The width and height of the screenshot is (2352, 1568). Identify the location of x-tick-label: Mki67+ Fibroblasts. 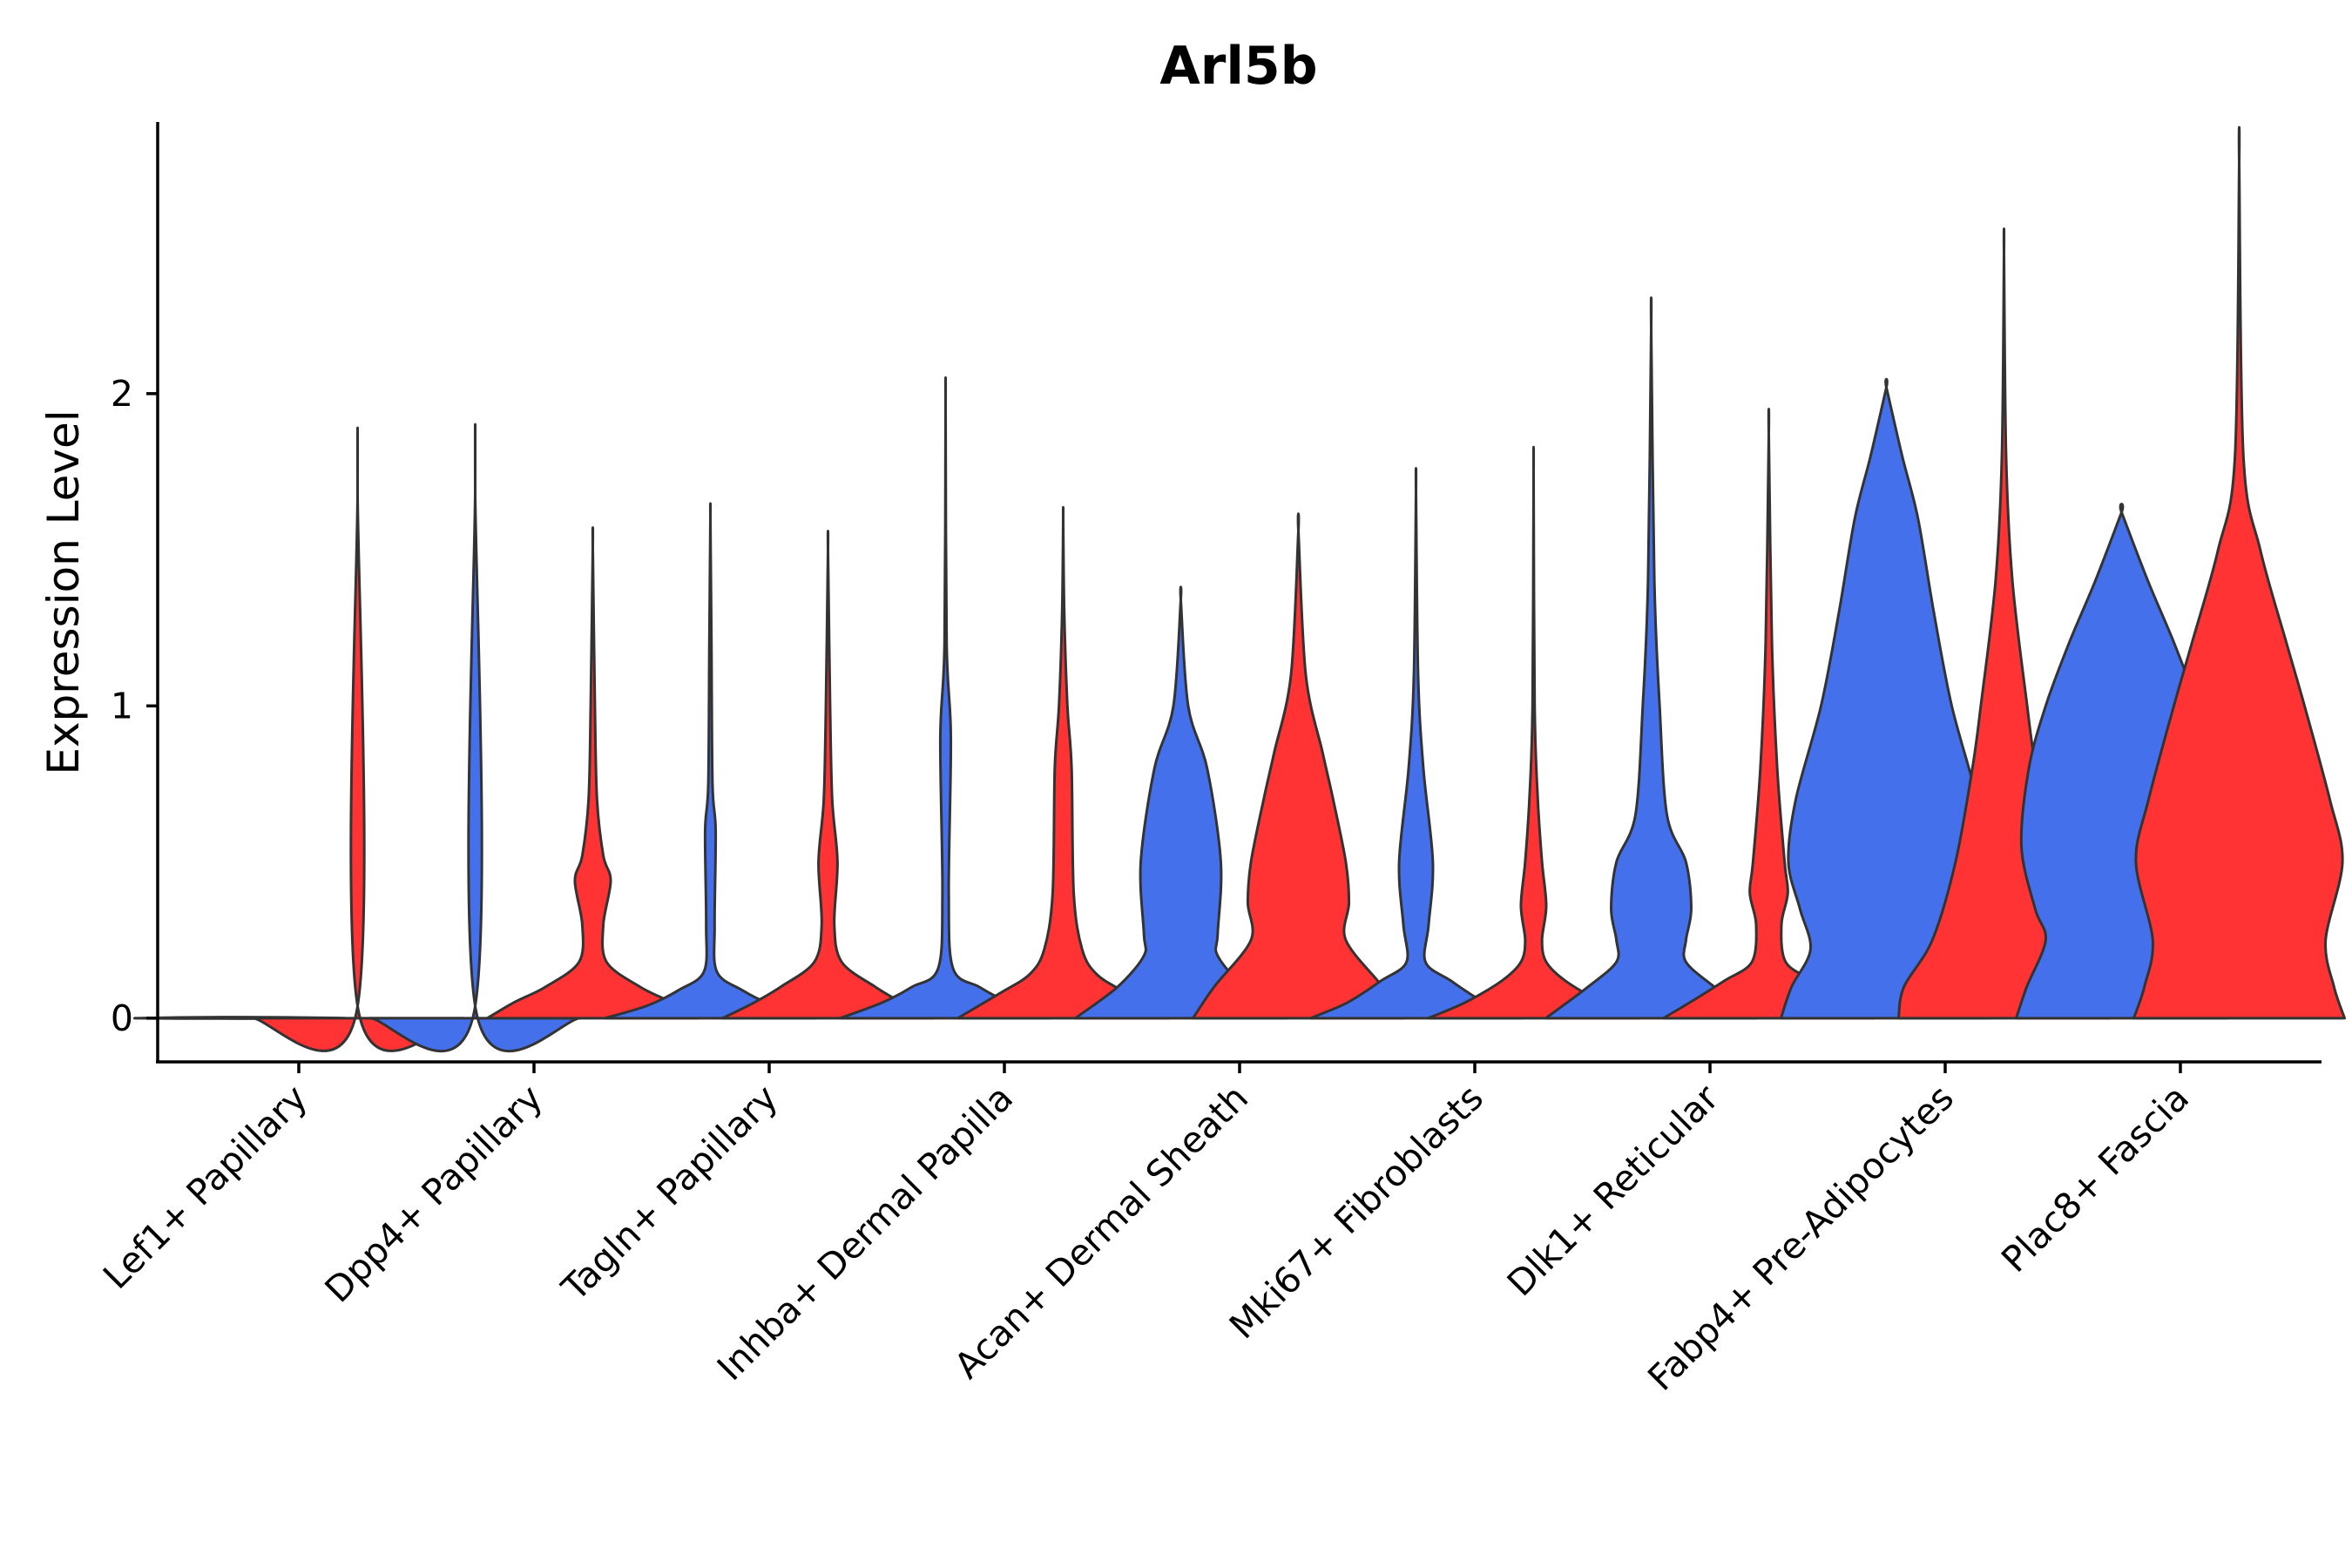
(1356, 1212).